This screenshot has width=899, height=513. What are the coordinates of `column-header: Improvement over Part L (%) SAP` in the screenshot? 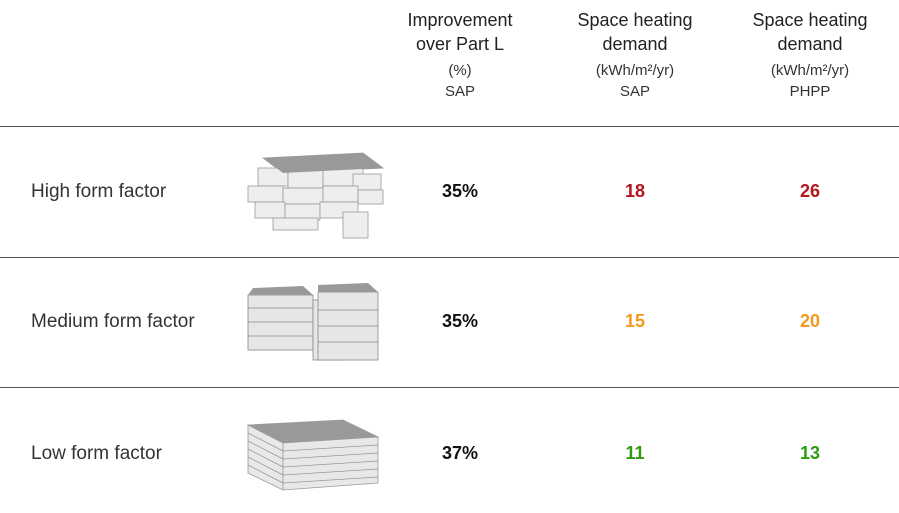 It's located at (460, 55).